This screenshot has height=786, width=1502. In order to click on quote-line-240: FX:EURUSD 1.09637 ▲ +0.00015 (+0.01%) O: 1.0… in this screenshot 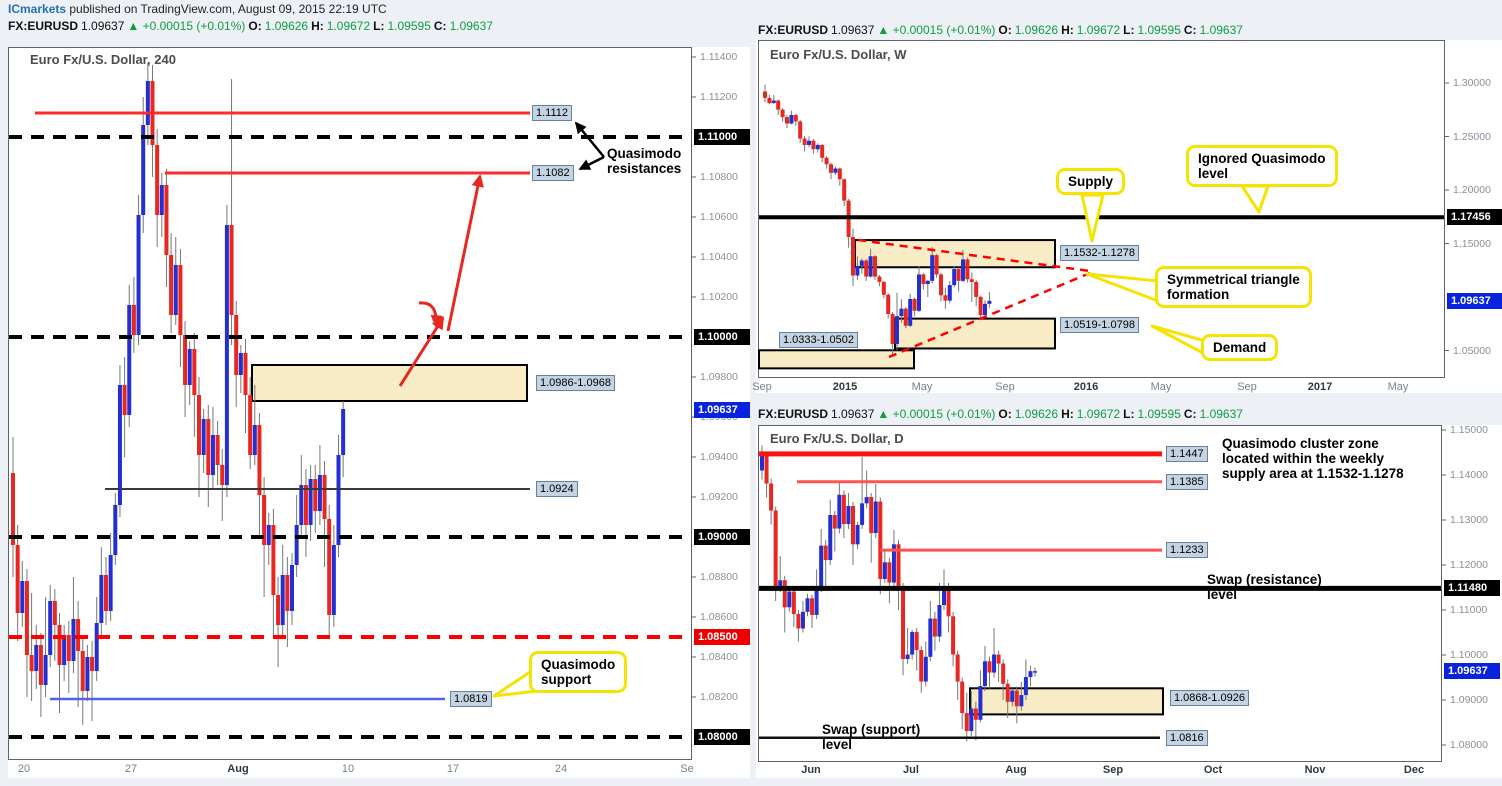, I will do `click(252, 26)`.